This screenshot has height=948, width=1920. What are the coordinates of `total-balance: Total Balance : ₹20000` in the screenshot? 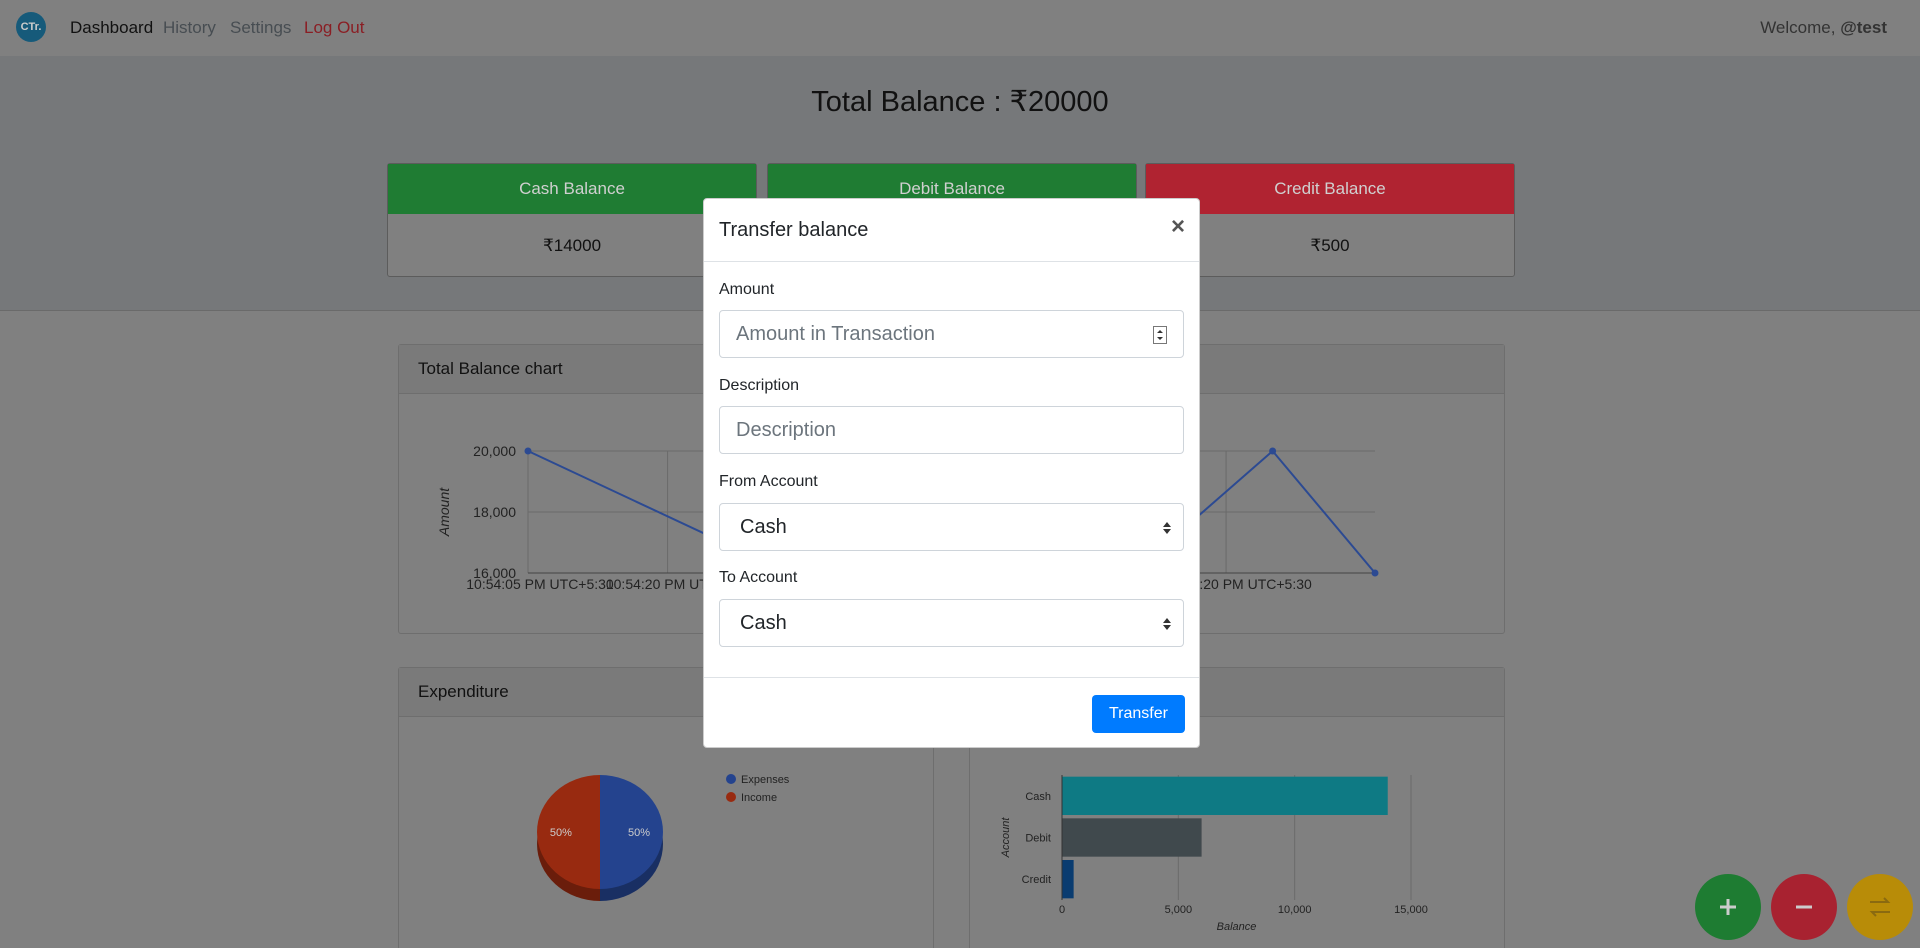 It's located at (960, 102).